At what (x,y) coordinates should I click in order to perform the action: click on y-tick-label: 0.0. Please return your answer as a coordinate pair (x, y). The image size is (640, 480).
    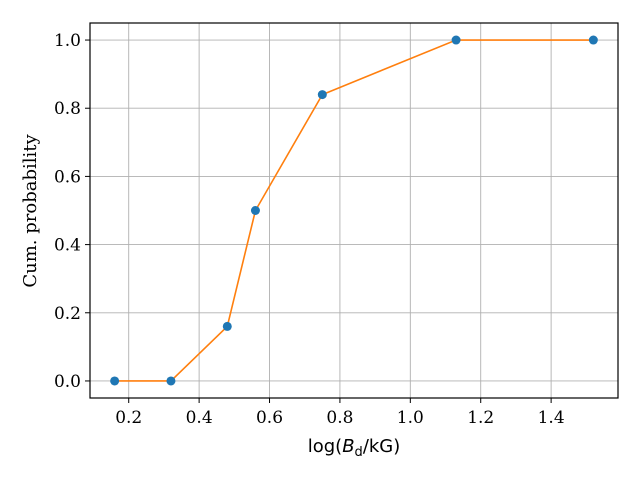
    Looking at the image, I should click on (67, 382).